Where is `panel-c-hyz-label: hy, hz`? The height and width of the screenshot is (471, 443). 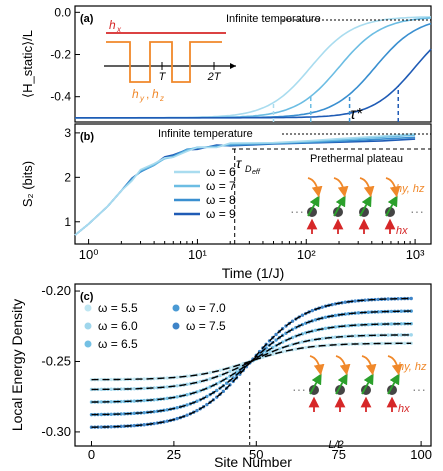 panel-c-hyz-label: hy, hz is located at coordinates (412, 367).